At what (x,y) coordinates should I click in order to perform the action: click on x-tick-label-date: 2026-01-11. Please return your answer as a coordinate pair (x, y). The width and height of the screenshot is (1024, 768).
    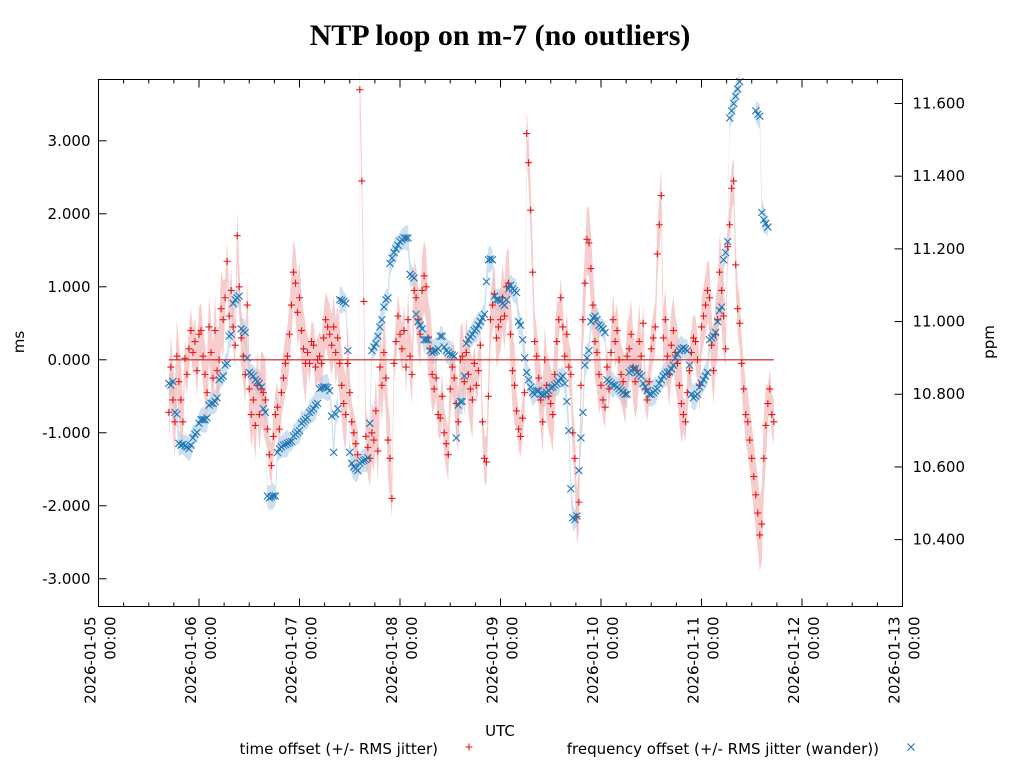
    Looking at the image, I should click on (694, 660).